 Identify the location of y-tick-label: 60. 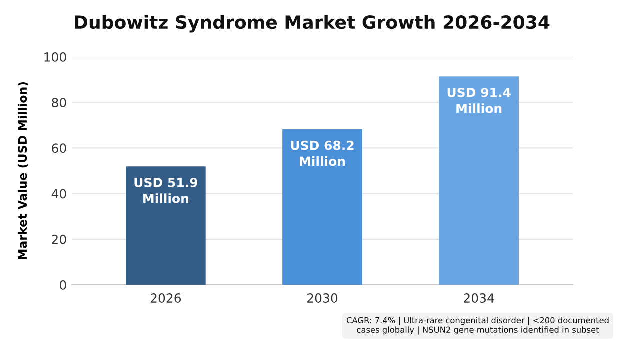
(59, 149).